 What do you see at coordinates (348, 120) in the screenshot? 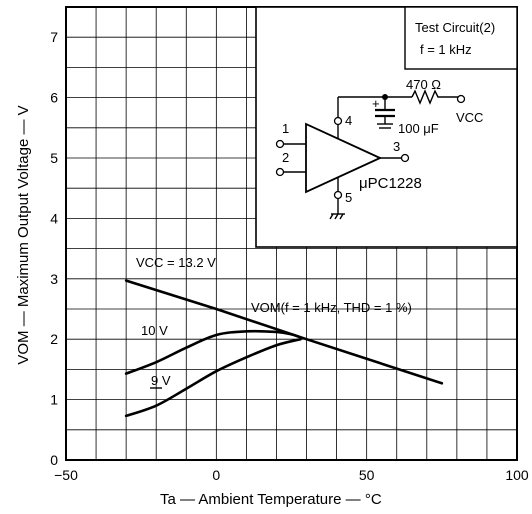
I see `pin4-label: 4` at bounding box center [348, 120].